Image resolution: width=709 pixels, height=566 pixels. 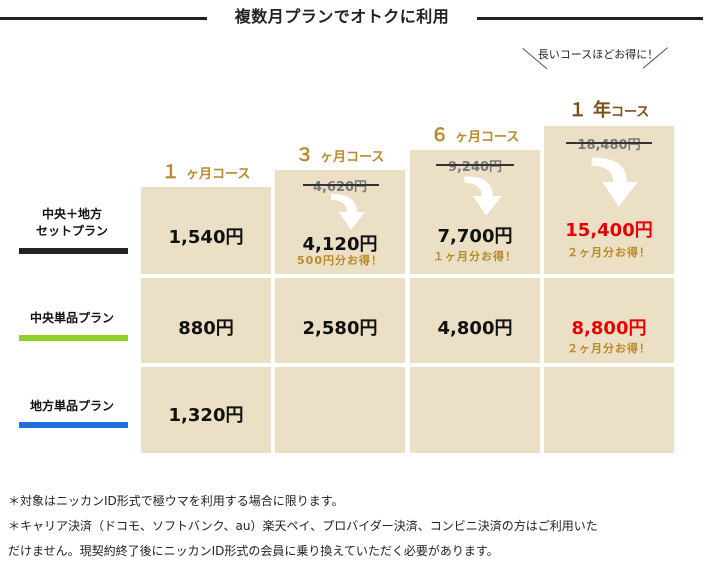 I want to click on plan-bar-local, so click(x=73, y=425).